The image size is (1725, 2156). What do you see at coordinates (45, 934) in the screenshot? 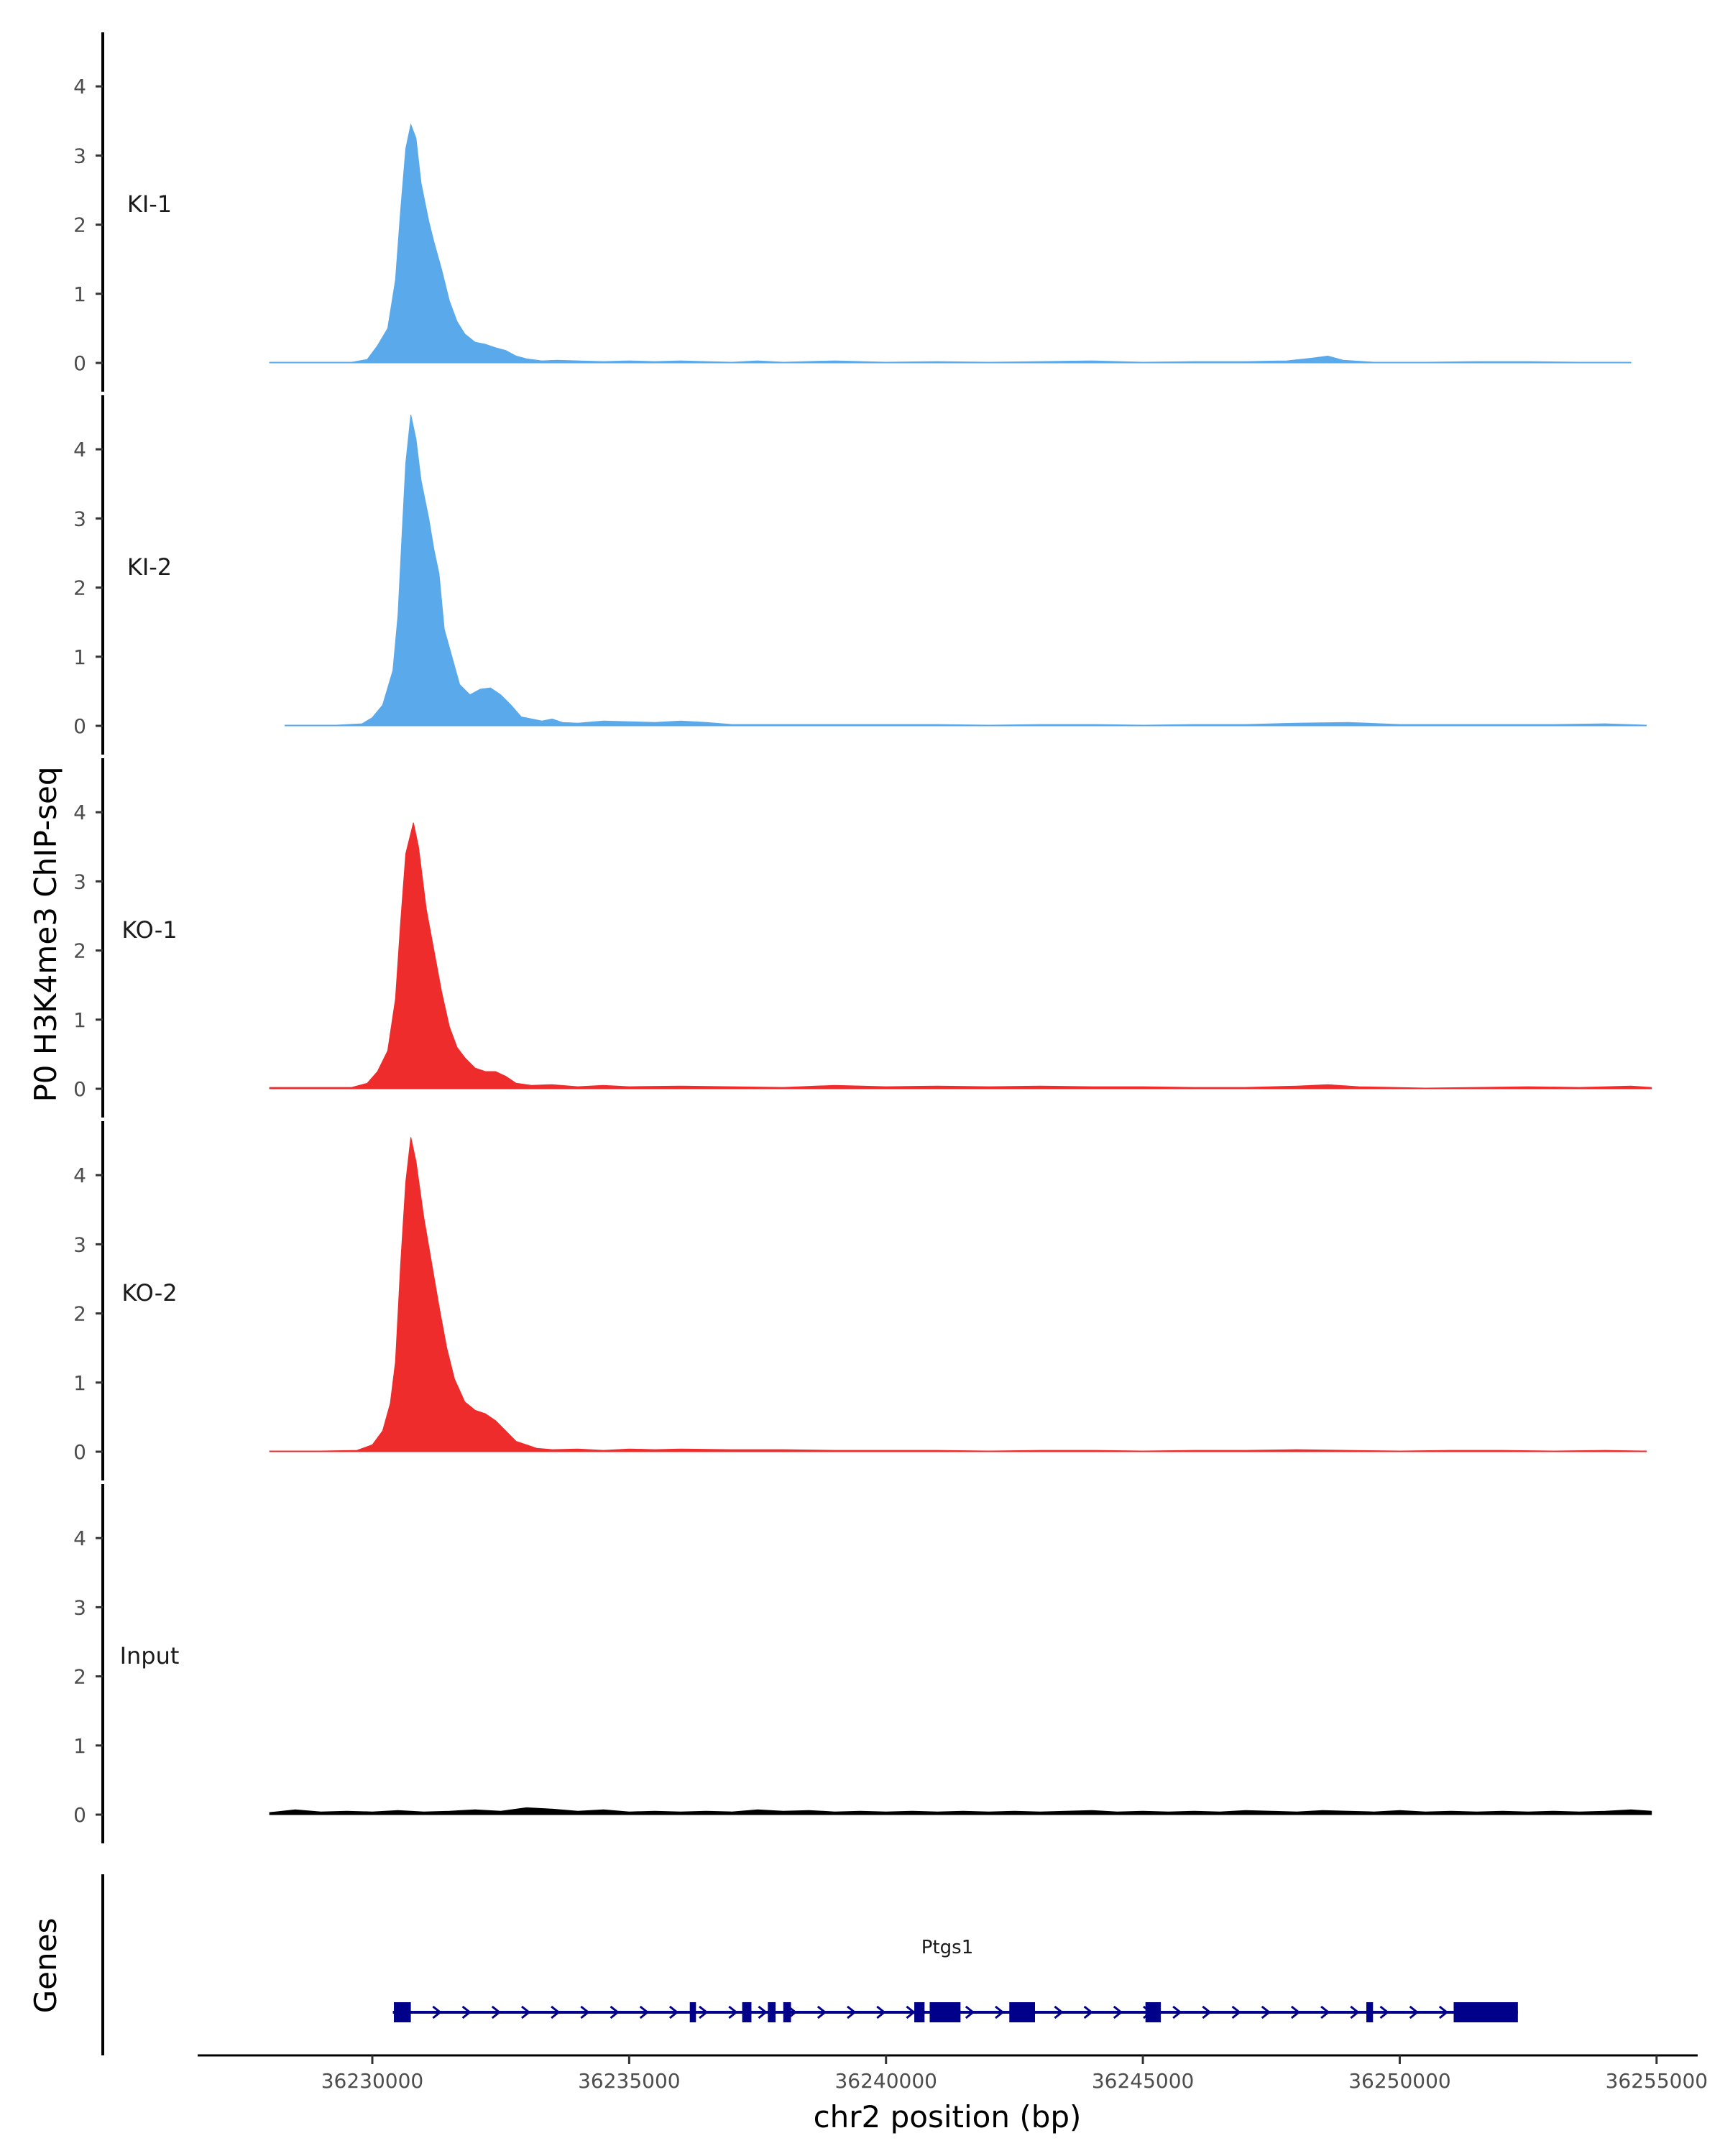
I see `y-axis-title: P0 H3K4me3 ChIP-seq` at bounding box center [45, 934].